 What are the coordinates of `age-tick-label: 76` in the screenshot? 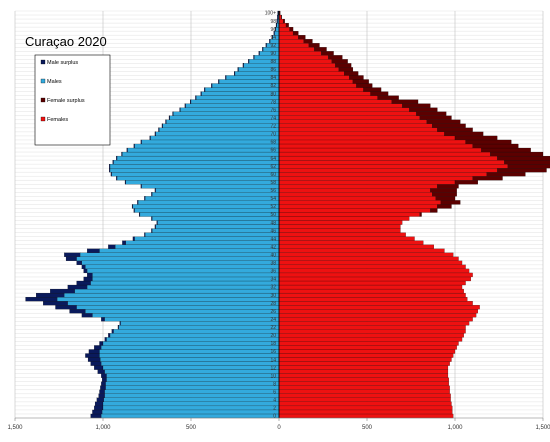 It's located at (273, 110).